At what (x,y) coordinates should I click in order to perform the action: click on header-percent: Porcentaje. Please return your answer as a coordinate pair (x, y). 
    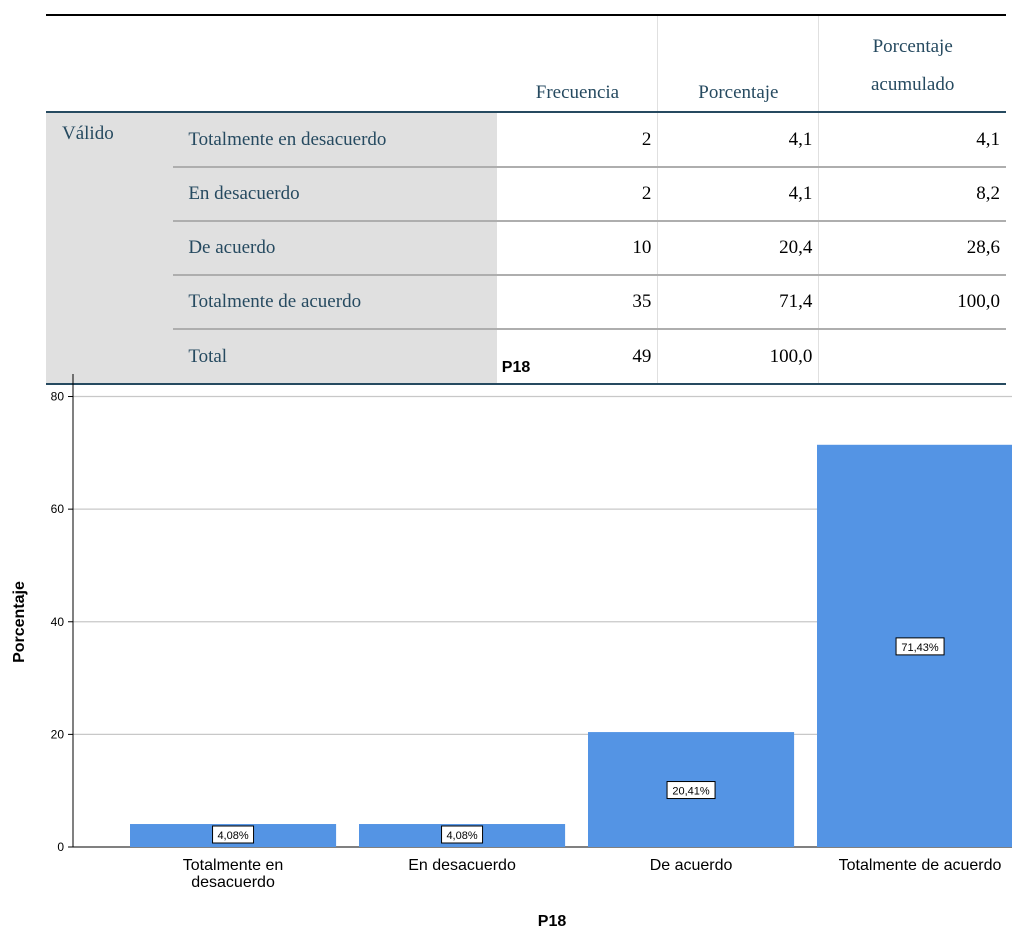
    Looking at the image, I should click on (738, 63).